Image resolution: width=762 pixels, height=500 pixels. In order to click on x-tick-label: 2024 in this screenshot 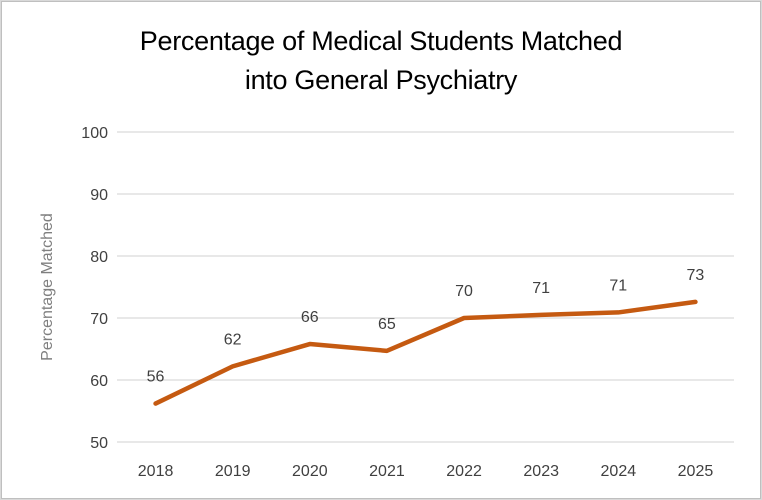, I will do `click(619, 471)`.